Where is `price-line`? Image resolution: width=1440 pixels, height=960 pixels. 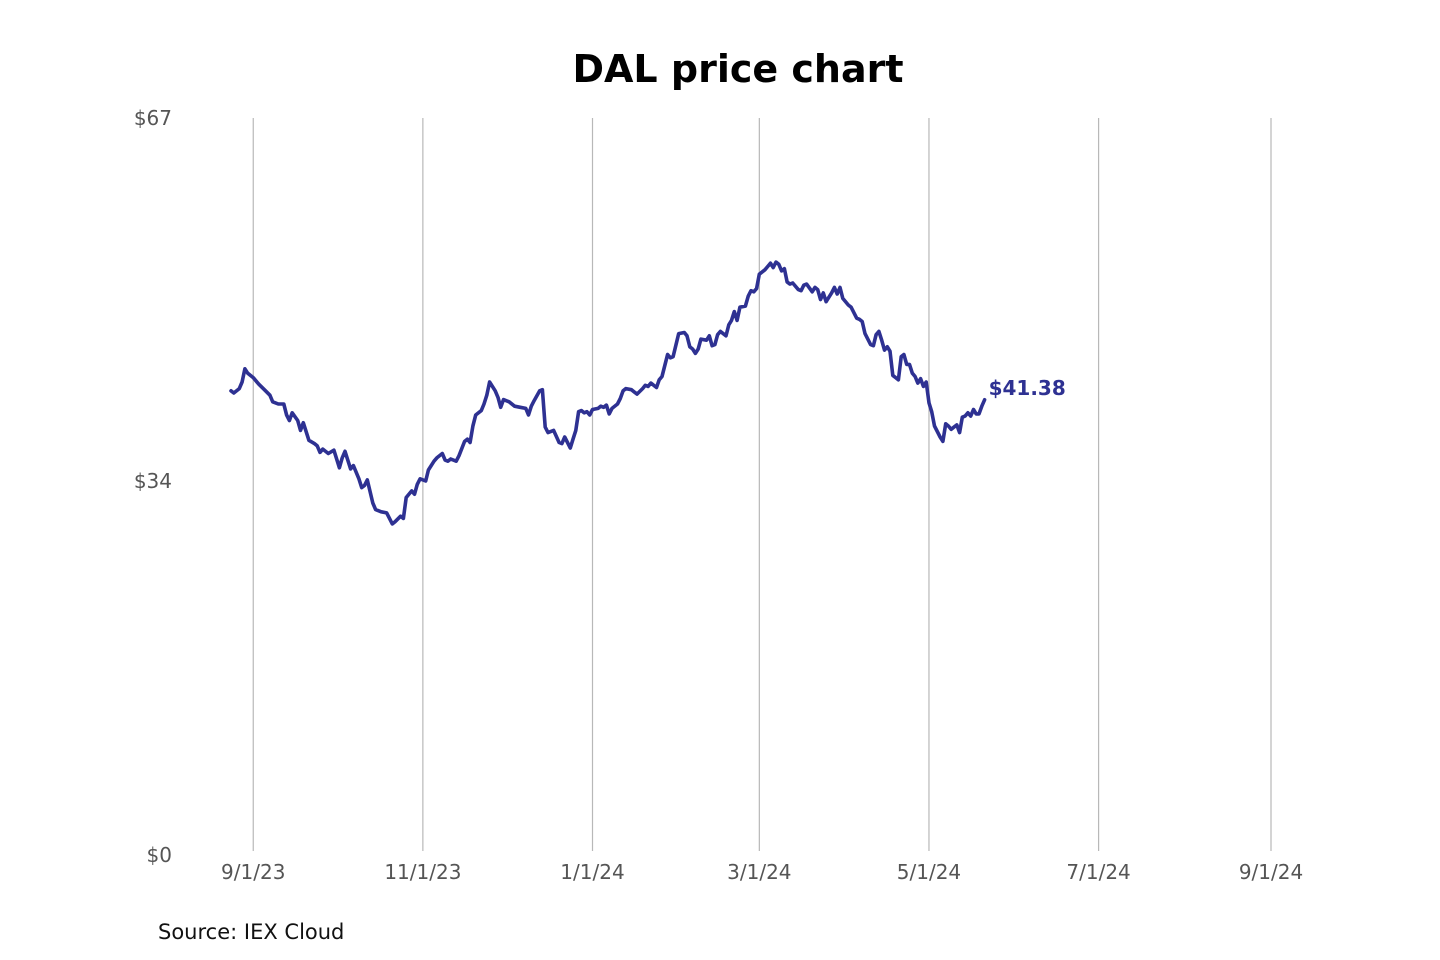
price-line is located at coordinates (608, 393).